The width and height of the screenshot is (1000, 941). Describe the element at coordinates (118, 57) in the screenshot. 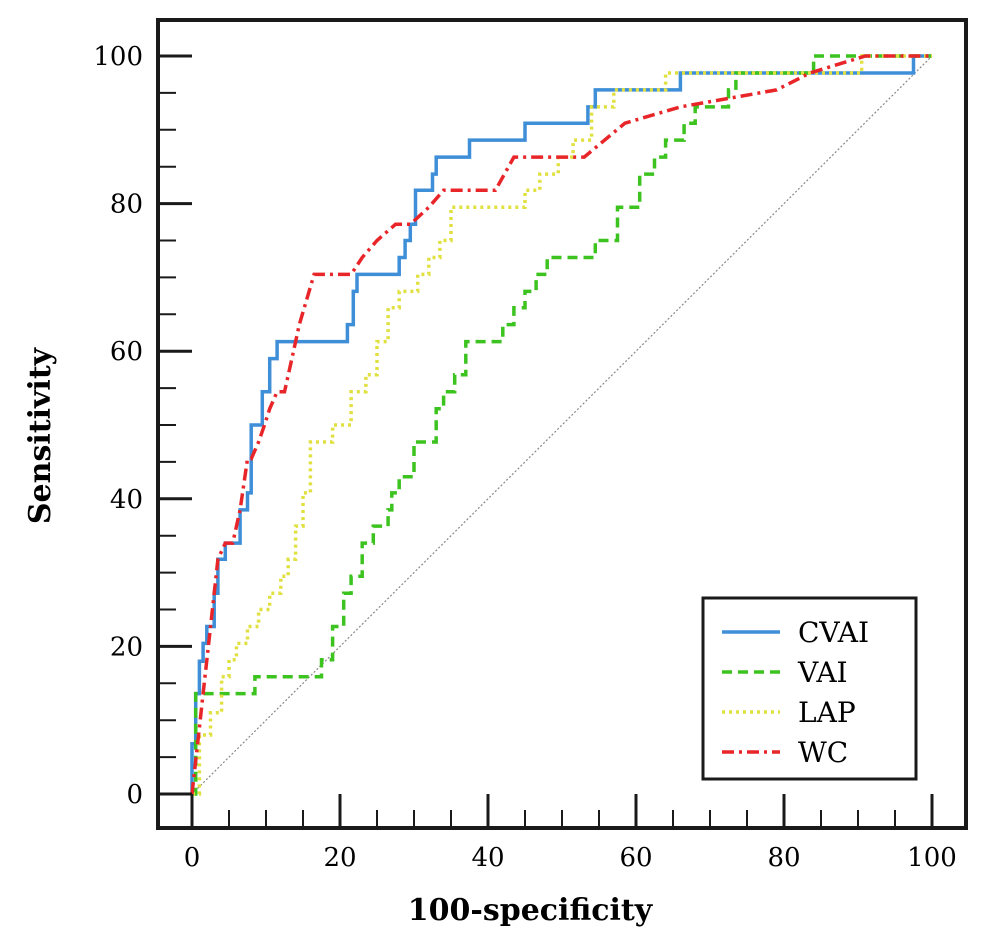

I see `y-tick-label: 100` at that location.